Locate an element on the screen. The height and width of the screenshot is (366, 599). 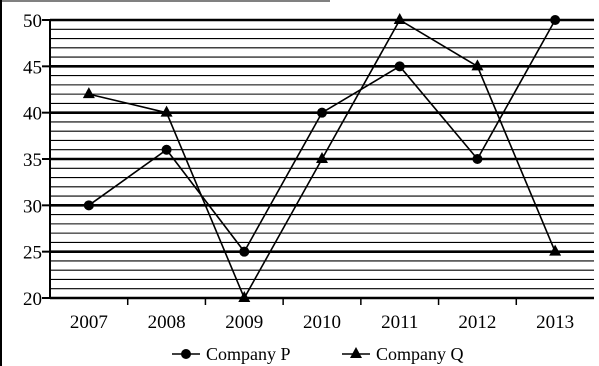
x-tick-label: 2008 is located at coordinates (167, 322).